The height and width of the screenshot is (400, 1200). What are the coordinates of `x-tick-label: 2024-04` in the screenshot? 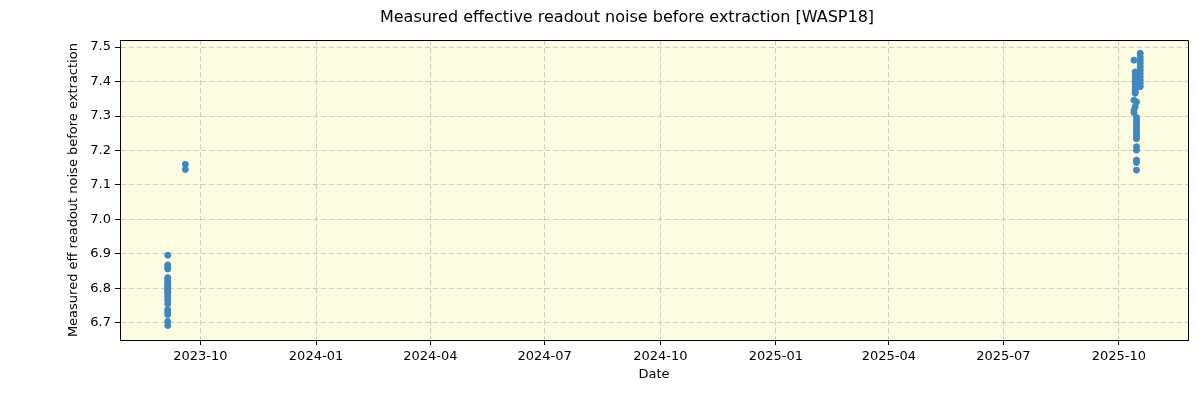 It's located at (430, 356).